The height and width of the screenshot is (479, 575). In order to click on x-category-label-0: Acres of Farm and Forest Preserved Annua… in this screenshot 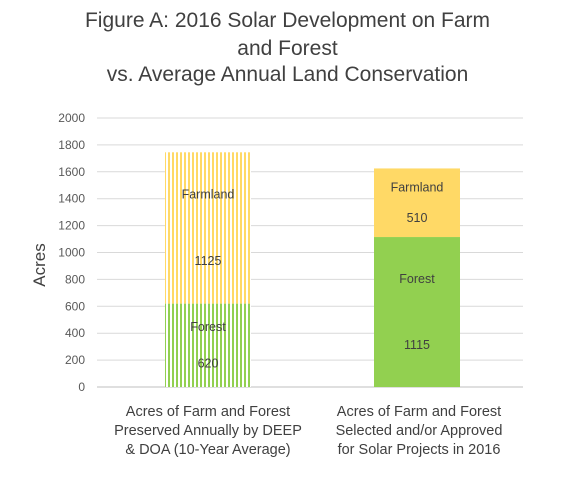, I will do `click(208, 431)`.